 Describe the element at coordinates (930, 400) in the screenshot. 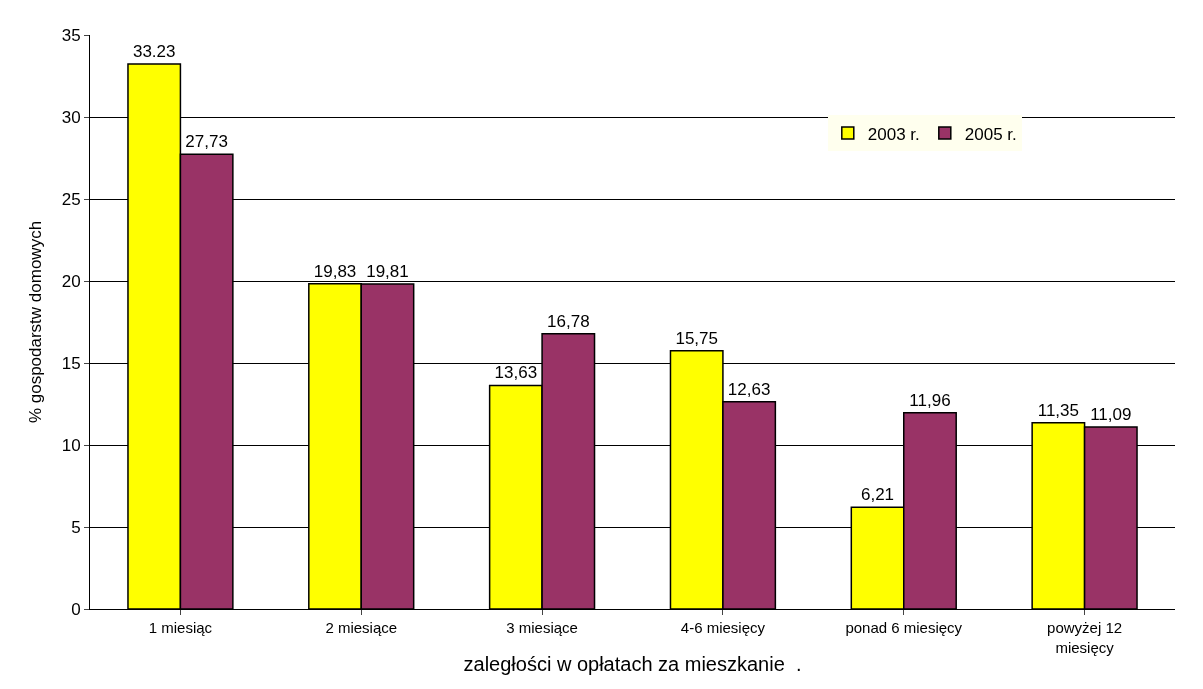

I see `data-label: 11,96` at that location.